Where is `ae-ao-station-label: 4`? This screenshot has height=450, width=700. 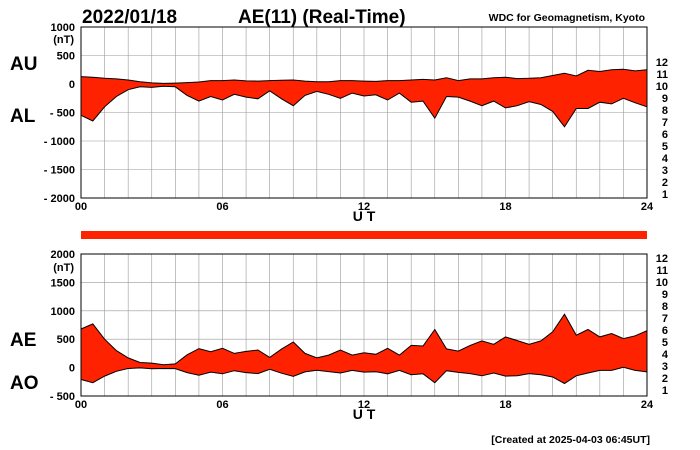 ae-ao-station-label: 4 is located at coordinates (665, 355).